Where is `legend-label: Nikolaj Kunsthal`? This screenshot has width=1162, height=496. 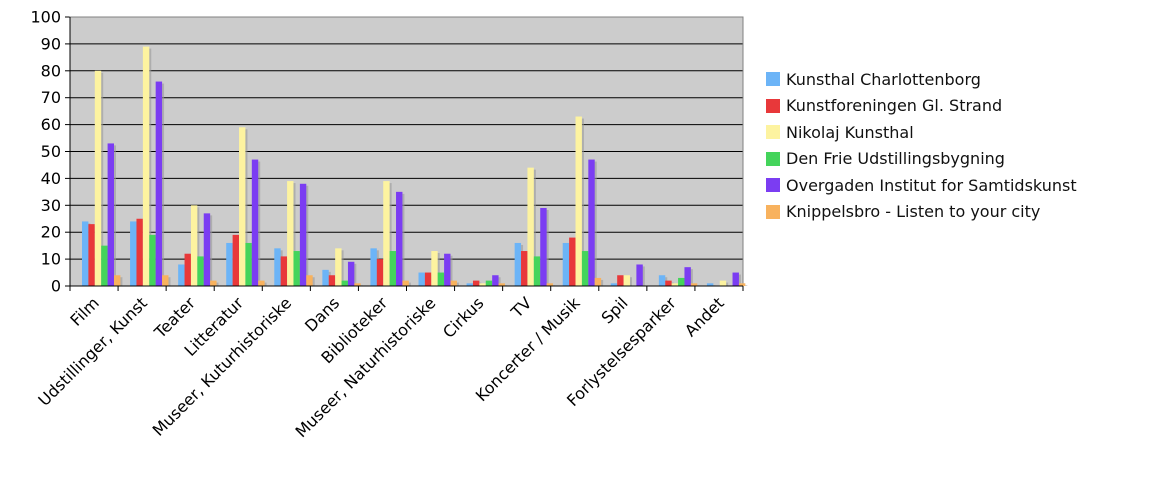 legend-label: Nikolaj Kunsthal is located at coordinates (850, 132).